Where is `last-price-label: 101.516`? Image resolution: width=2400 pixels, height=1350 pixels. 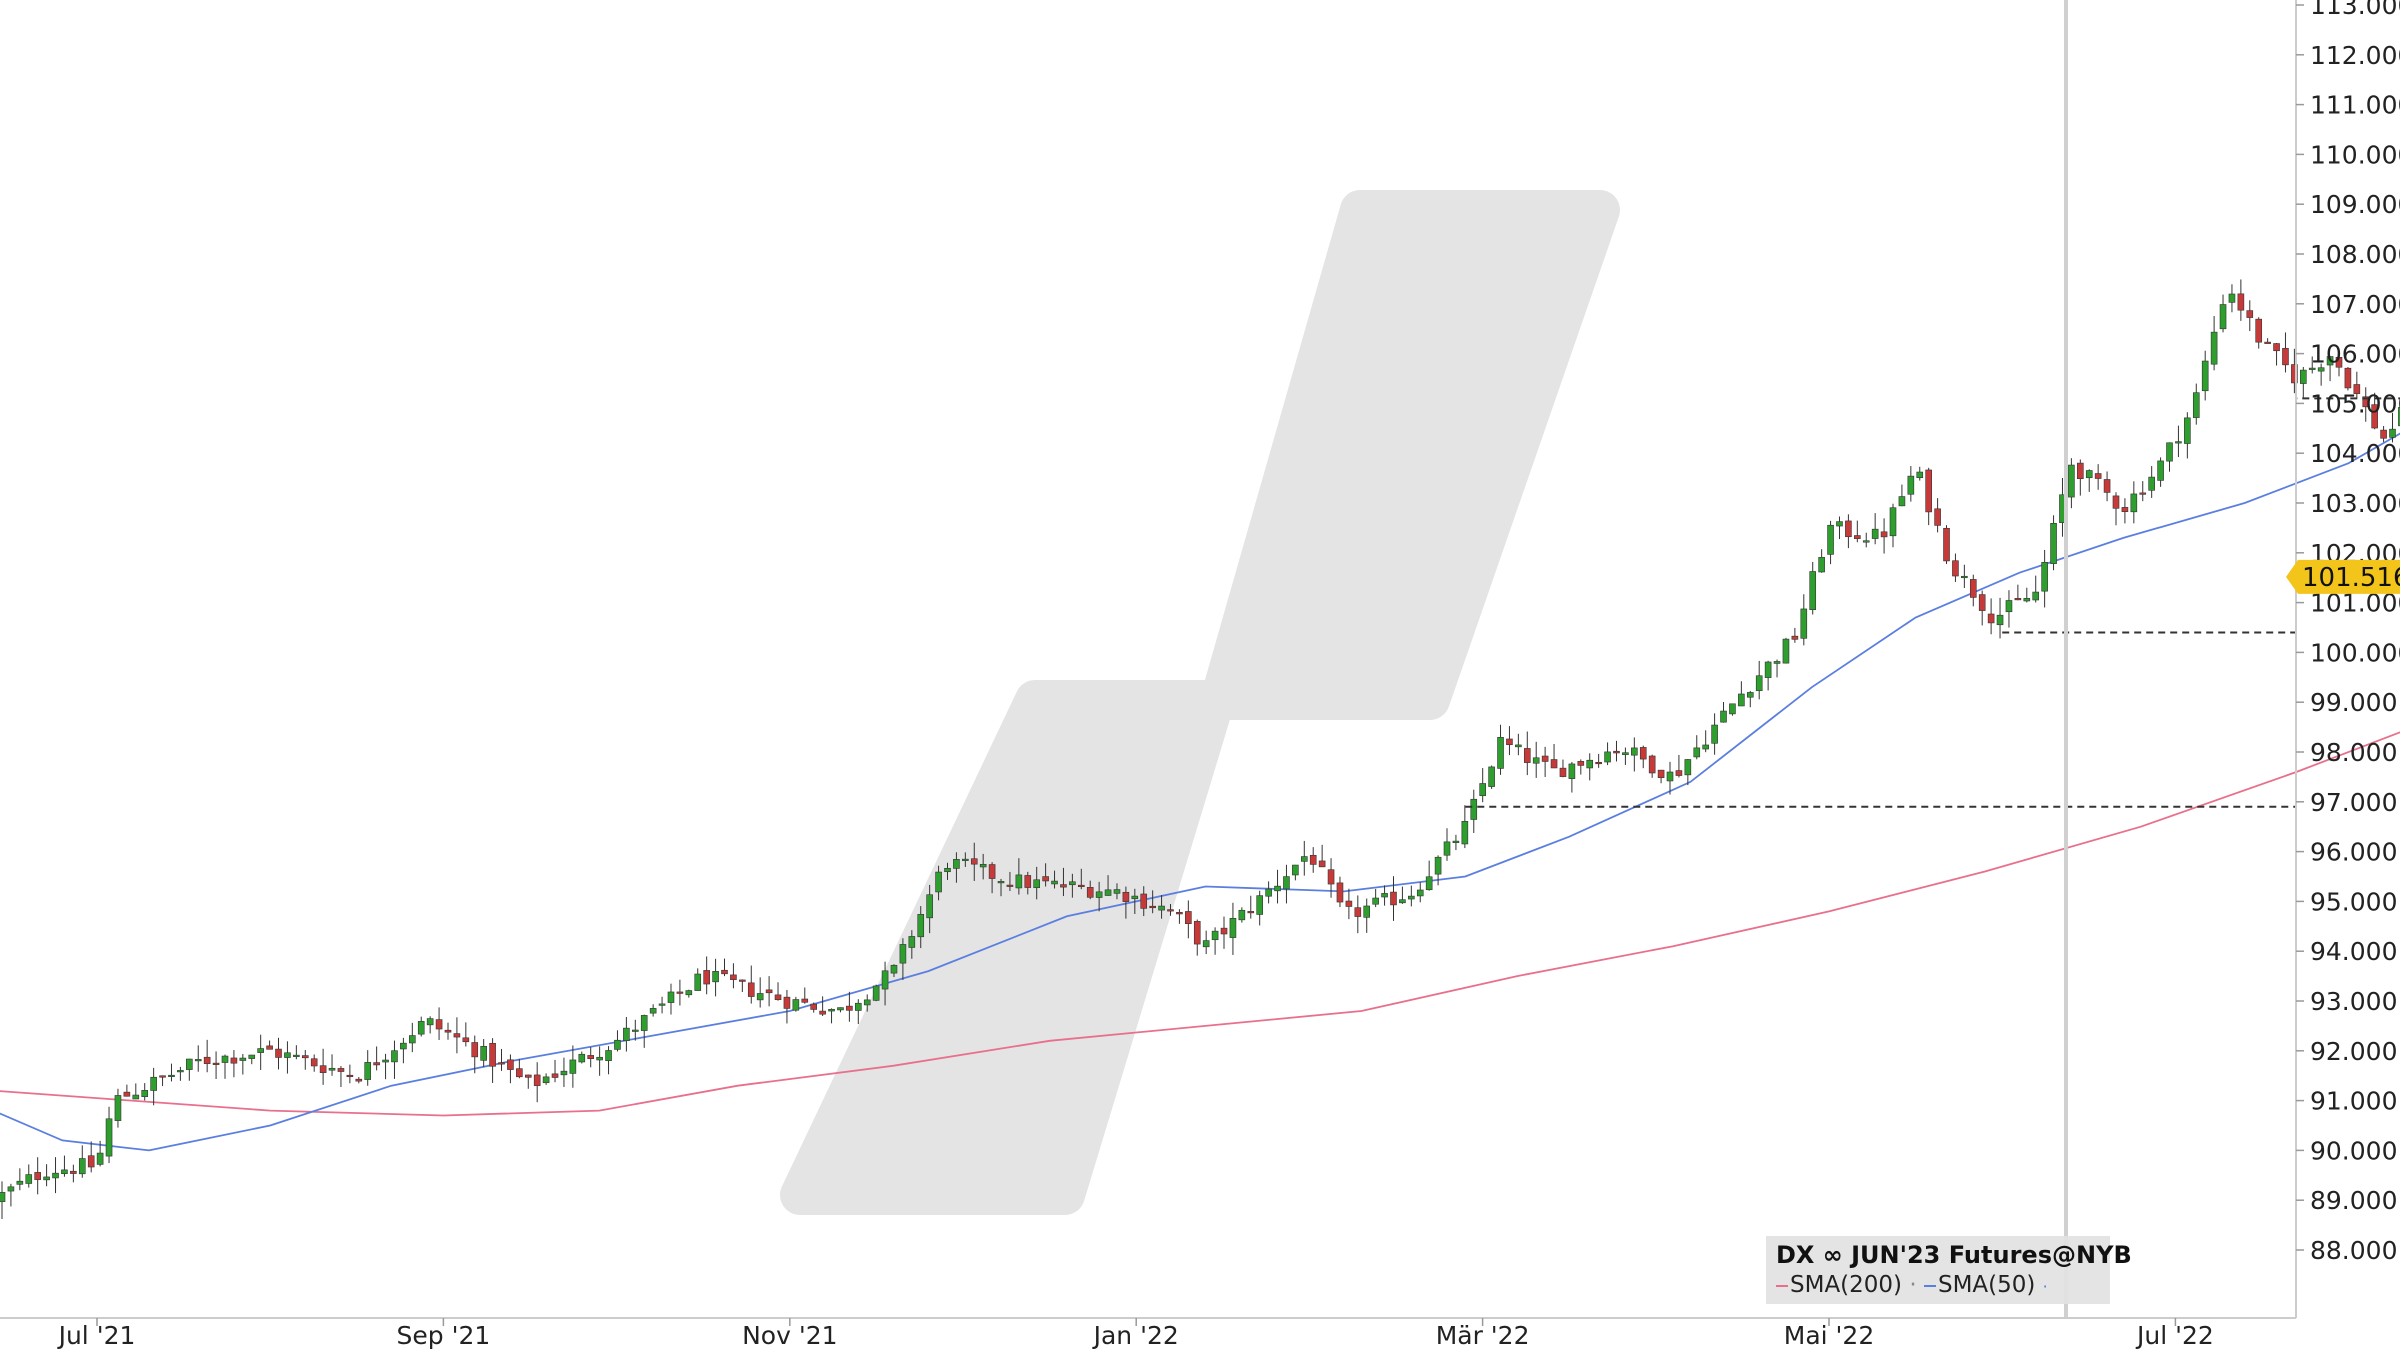
last-price-label: 101.516 is located at coordinates (2351, 578).